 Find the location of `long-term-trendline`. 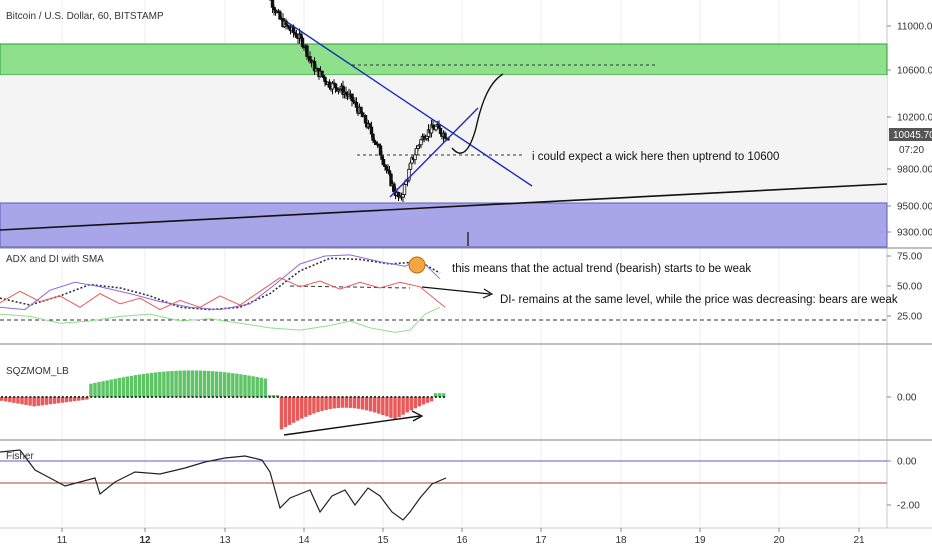

long-term-trendline is located at coordinates (444, 207).